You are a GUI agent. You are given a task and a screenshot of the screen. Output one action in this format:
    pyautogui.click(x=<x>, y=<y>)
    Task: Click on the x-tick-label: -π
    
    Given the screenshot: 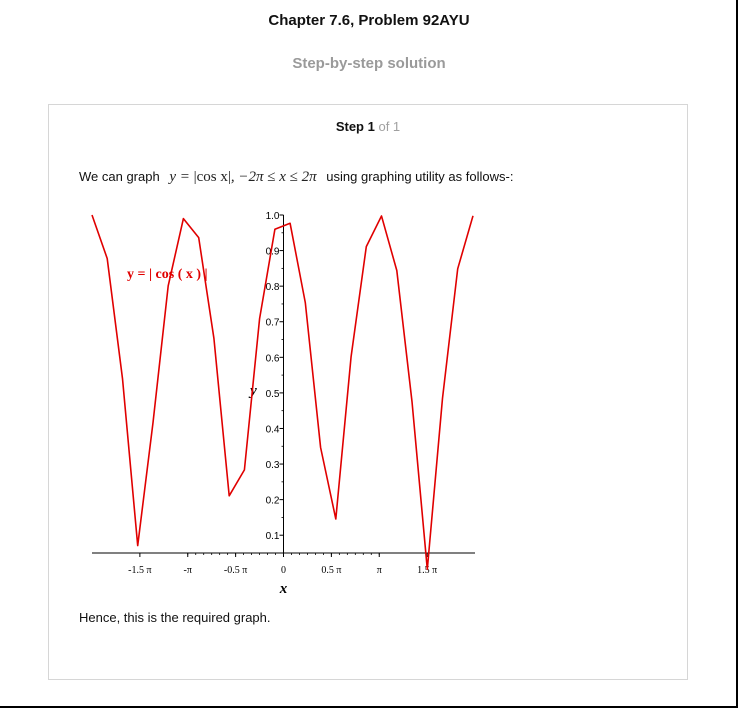 What is the action you would take?
    pyautogui.click(x=188, y=570)
    